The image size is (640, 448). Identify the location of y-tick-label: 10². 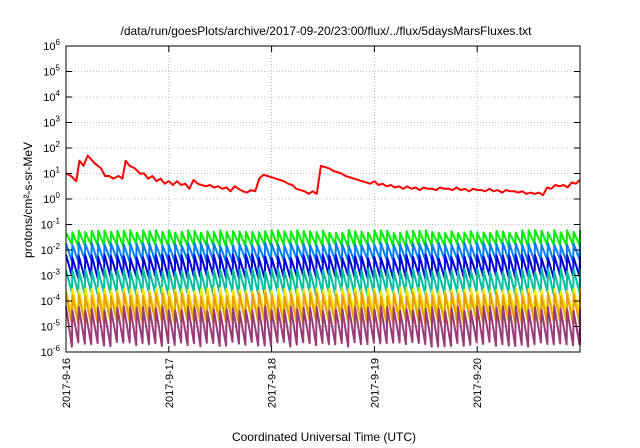
(51, 147).